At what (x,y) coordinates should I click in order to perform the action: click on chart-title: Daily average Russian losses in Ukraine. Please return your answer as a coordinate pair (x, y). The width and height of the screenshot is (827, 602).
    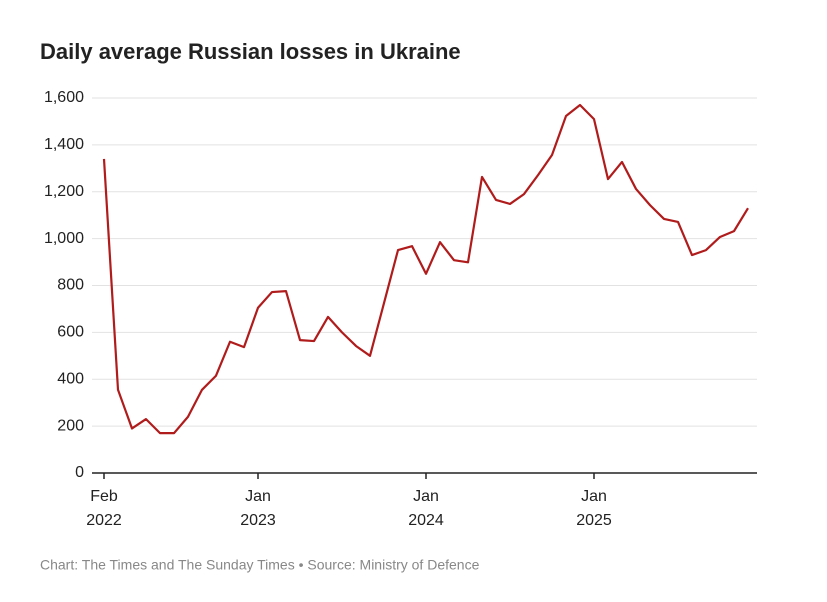
    Looking at the image, I should click on (250, 51).